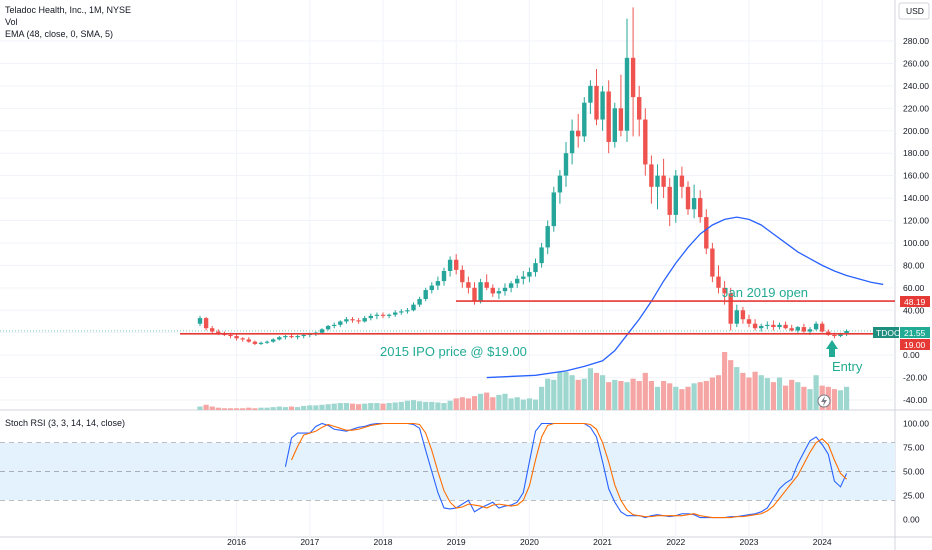  What do you see at coordinates (537, 317) in the screenshot?
I see `horizontal-lines` at bounding box center [537, 317].